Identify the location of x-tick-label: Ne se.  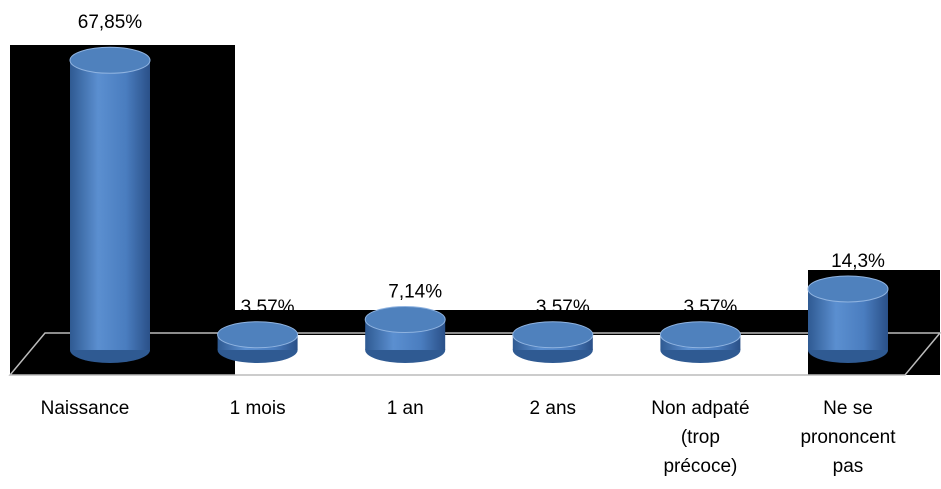
(848, 408).